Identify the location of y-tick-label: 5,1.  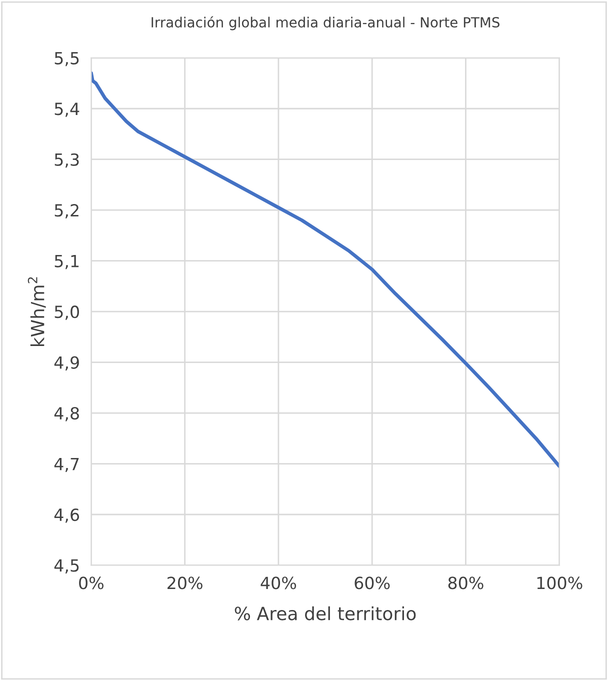
(66, 262).